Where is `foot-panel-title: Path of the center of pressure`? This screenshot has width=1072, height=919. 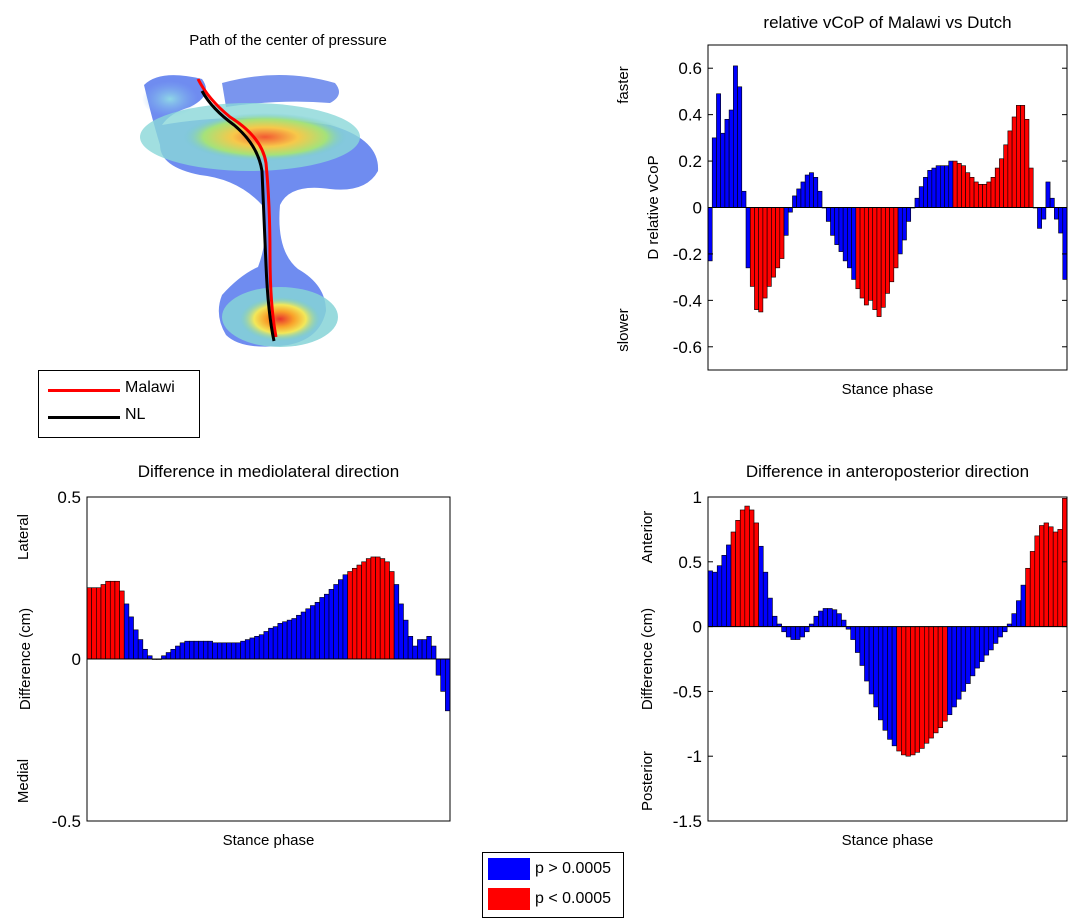 foot-panel-title: Path of the center of pressure is located at coordinates (288, 40).